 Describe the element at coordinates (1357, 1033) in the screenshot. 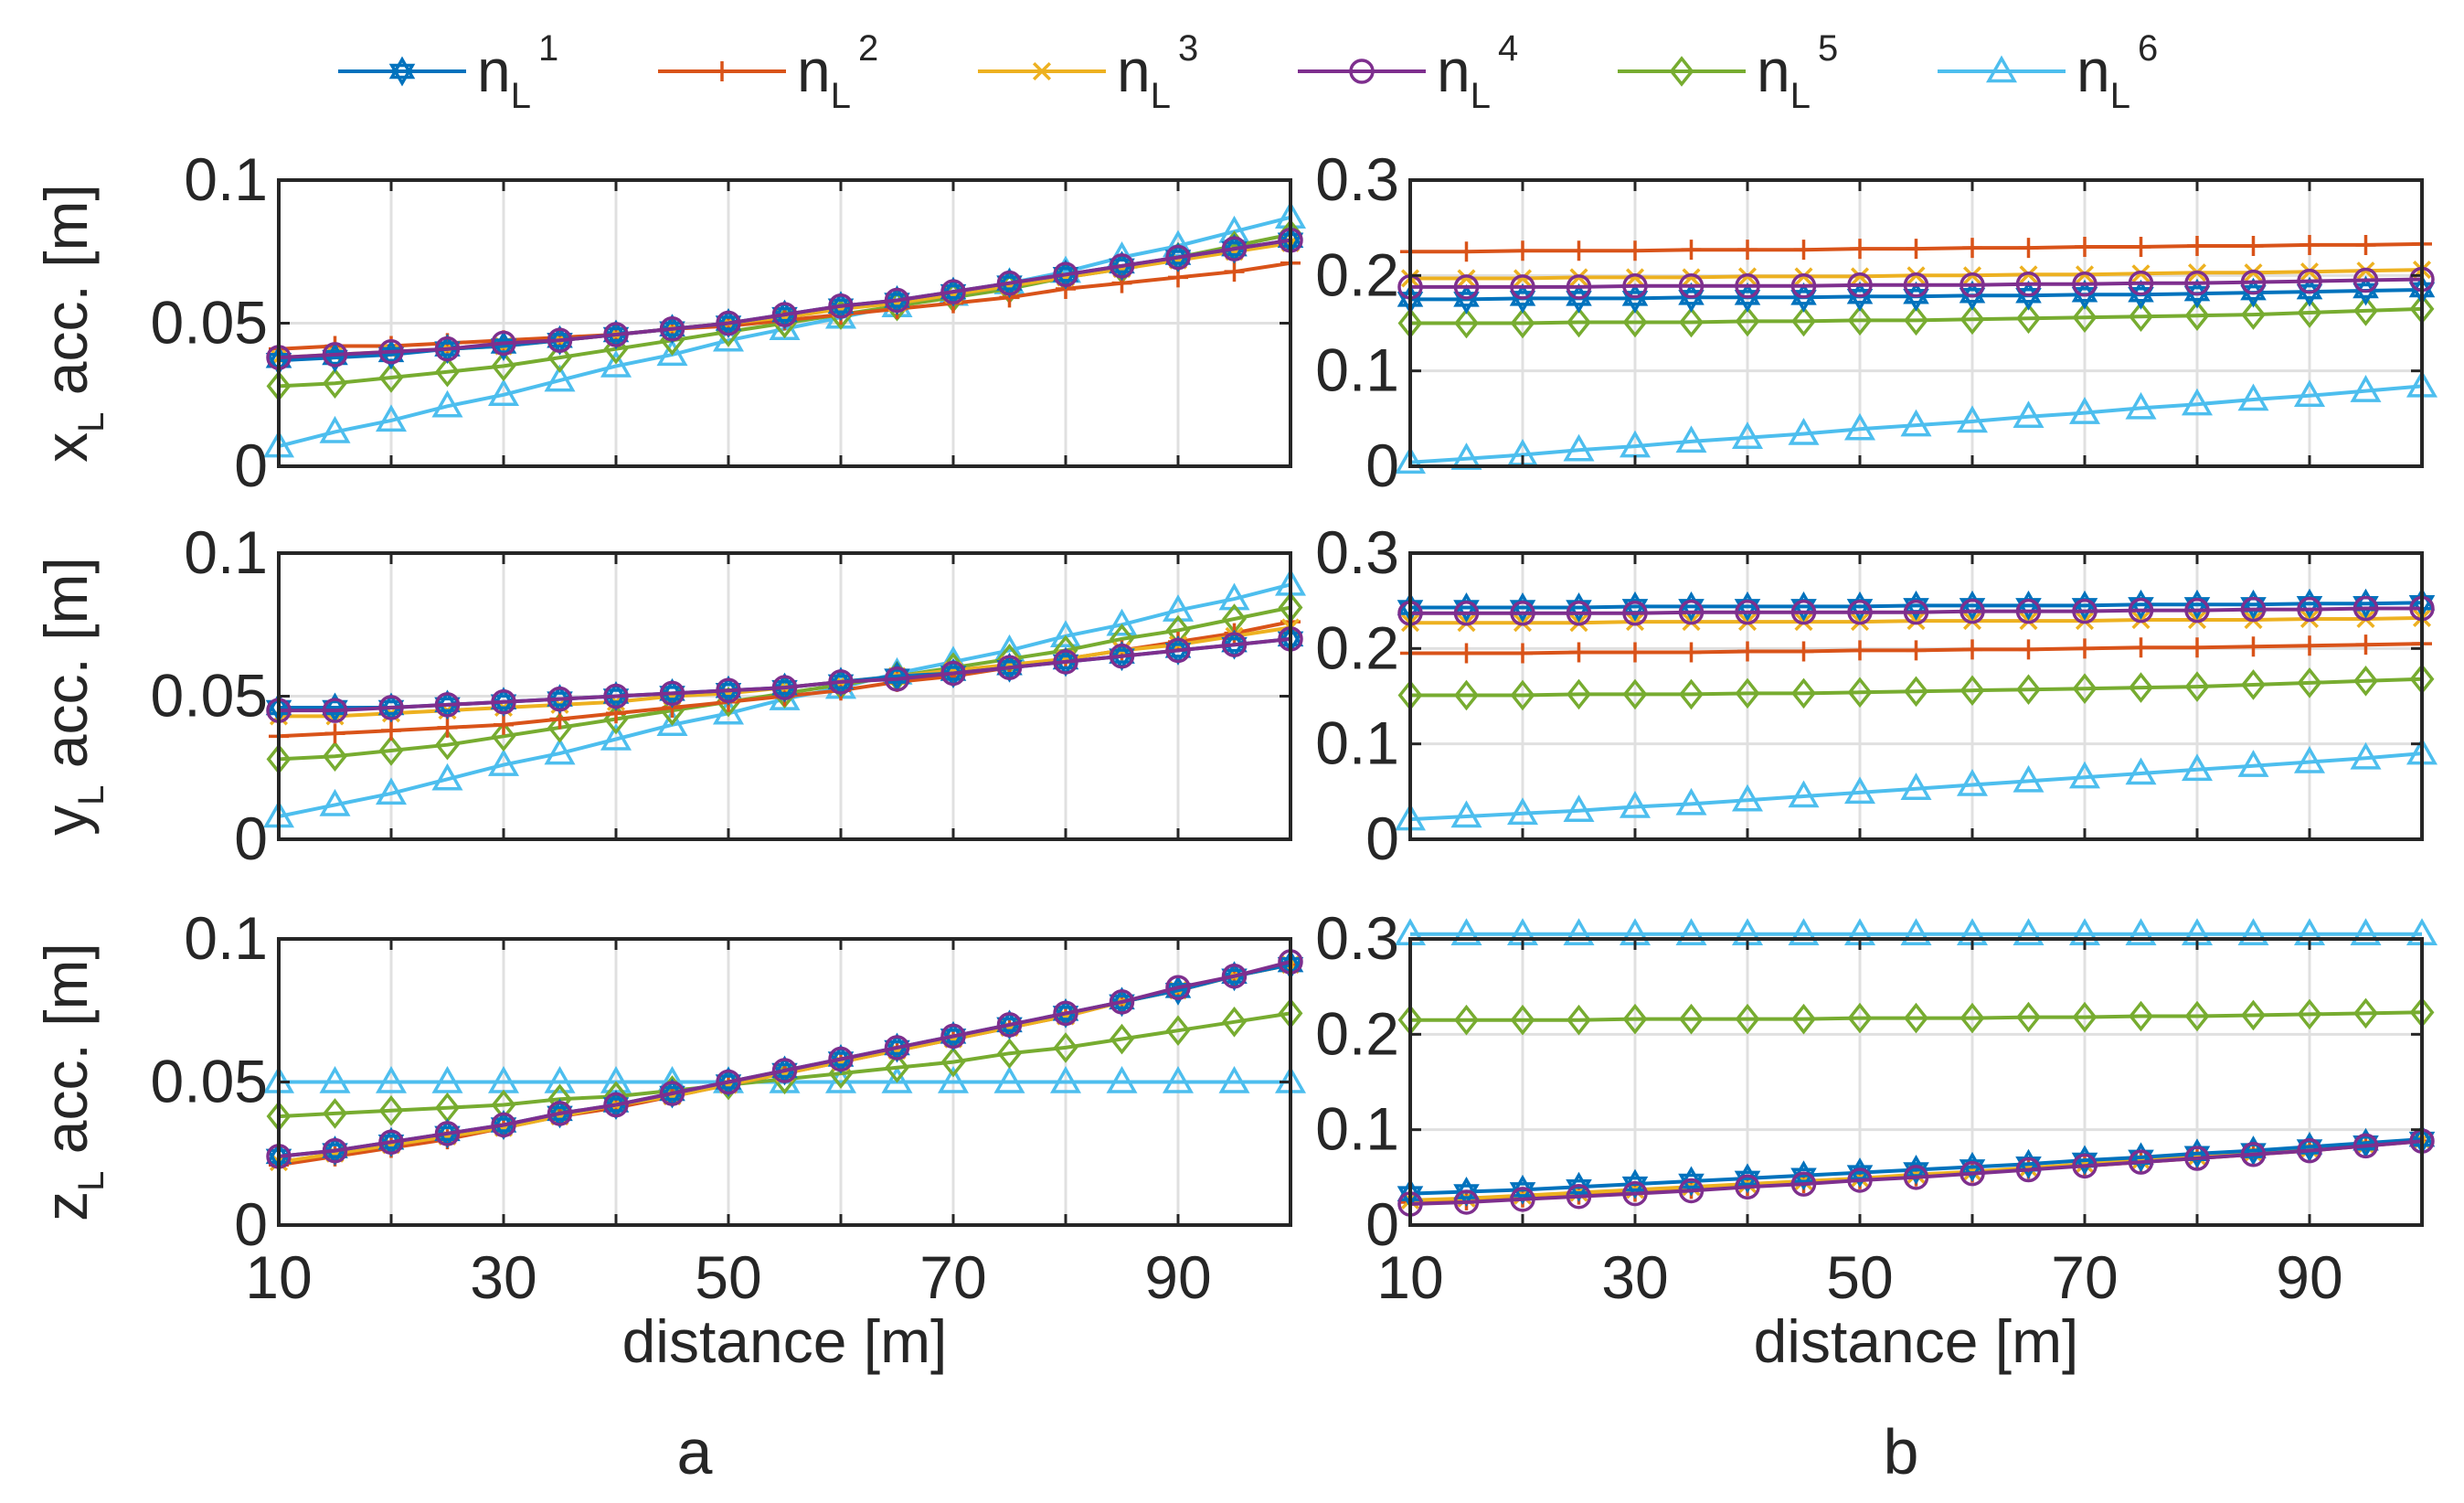

I see `y-tick-label: 0.2` at that location.